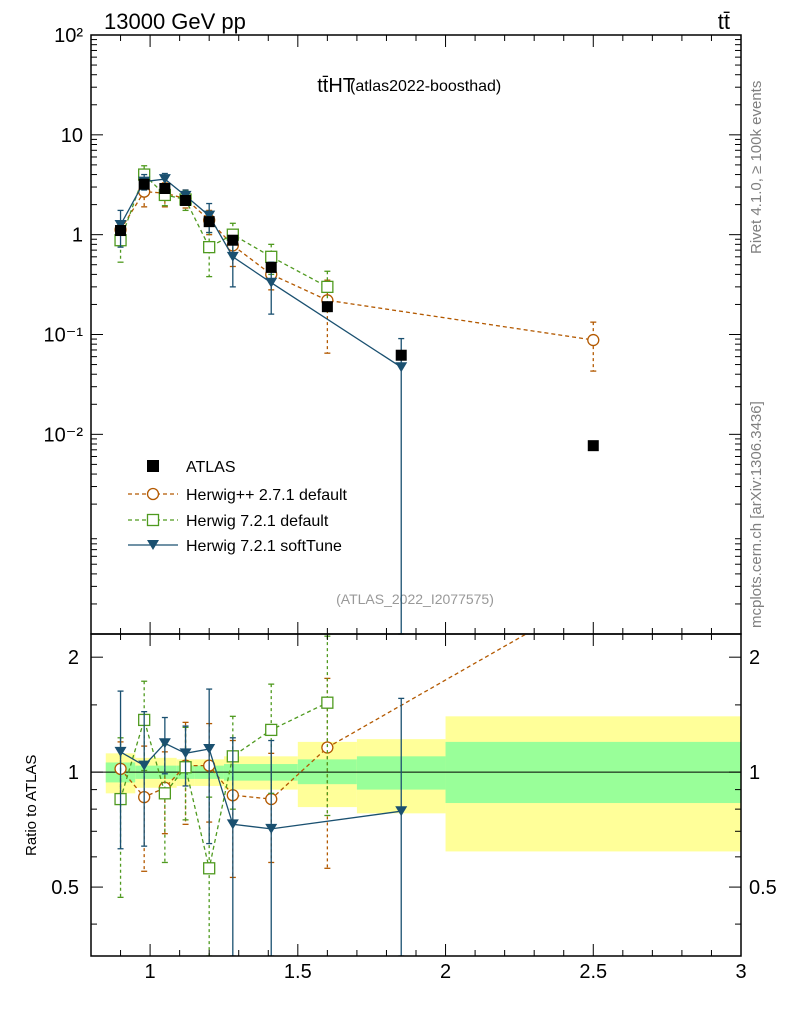  Describe the element at coordinates (72, 136) in the screenshot. I see `main-tick-label: 10` at that location.